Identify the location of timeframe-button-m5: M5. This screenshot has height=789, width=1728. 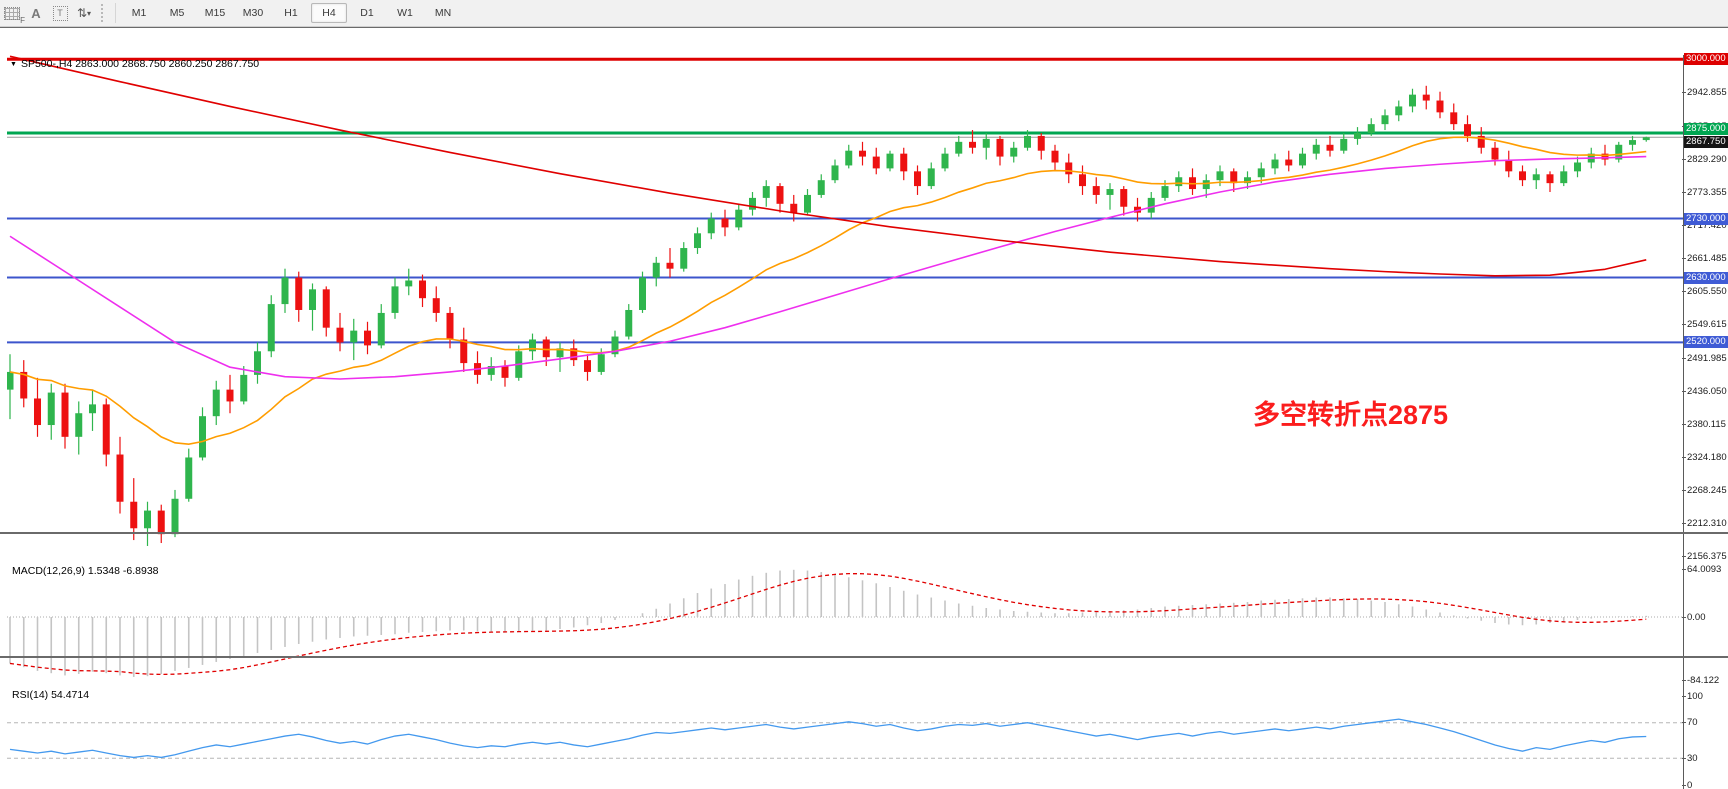
(177, 13).